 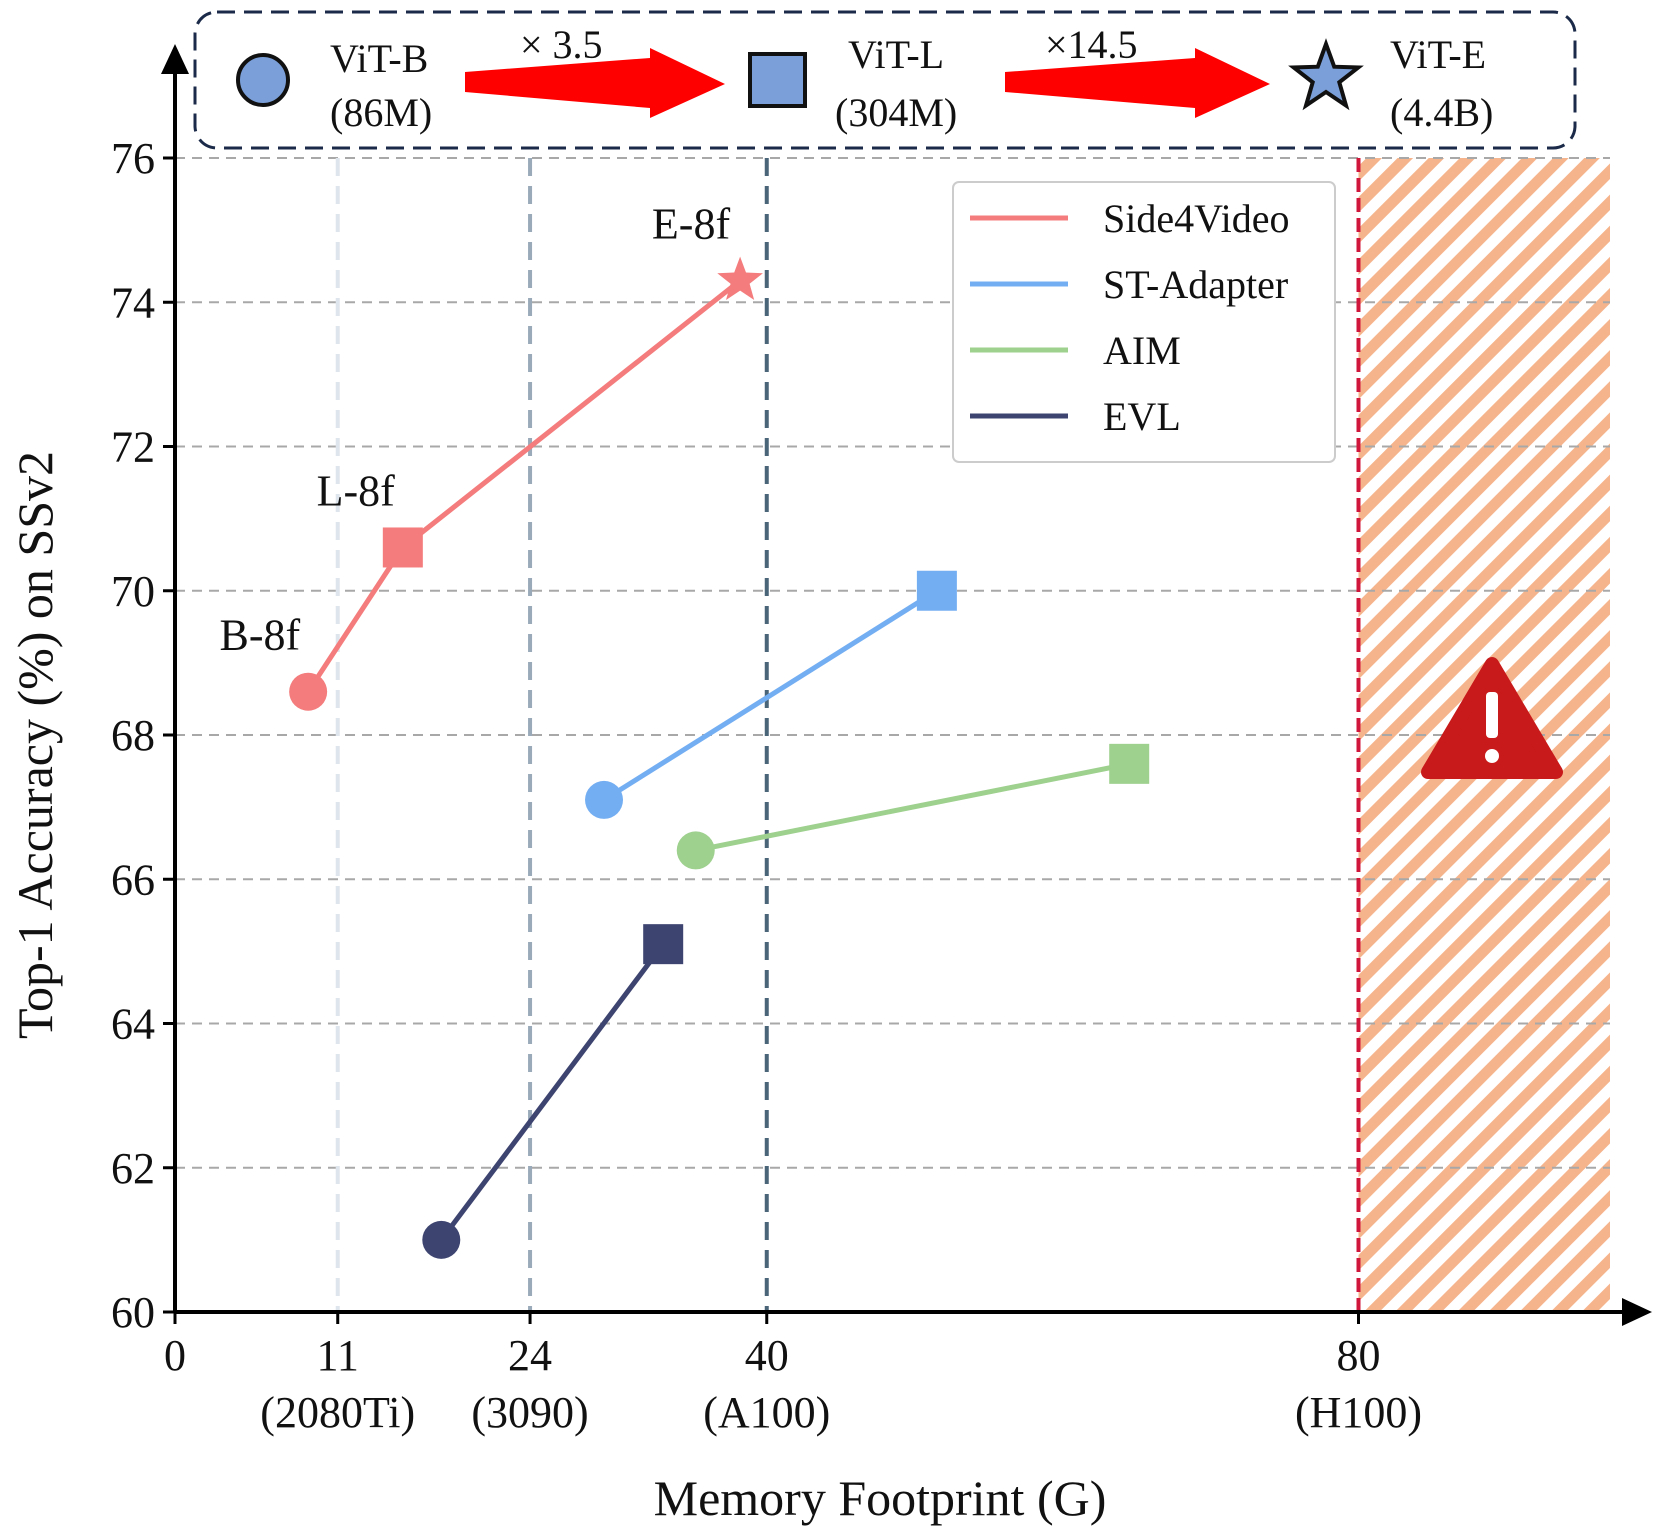 What do you see at coordinates (691, 224) in the screenshot?
I see `point-label-side4video-2: E-8f` at bounding box center [691, 224].